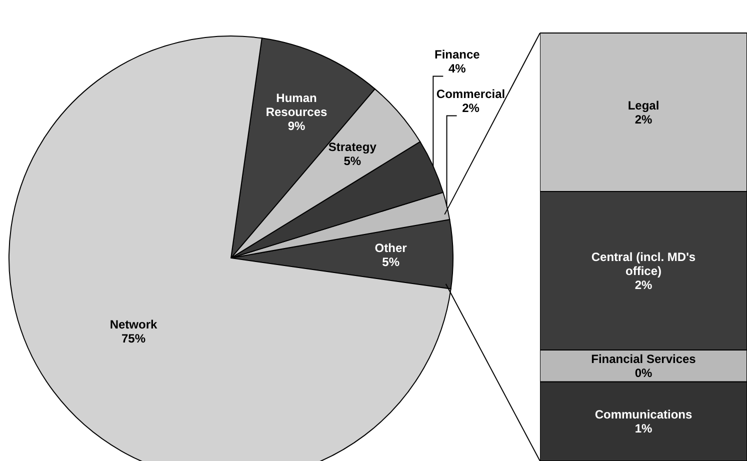  I want to click on data-label: 4%, so click(457, 68).